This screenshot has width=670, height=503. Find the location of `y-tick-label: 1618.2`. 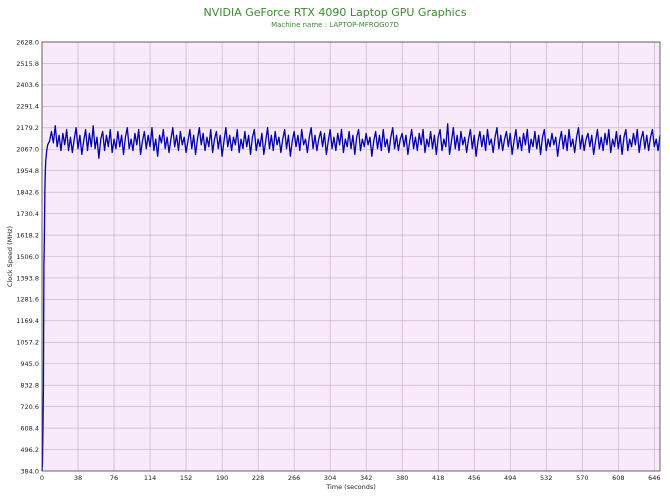

y-tick-label: 1618.2 is located at coordinates (27, 235).